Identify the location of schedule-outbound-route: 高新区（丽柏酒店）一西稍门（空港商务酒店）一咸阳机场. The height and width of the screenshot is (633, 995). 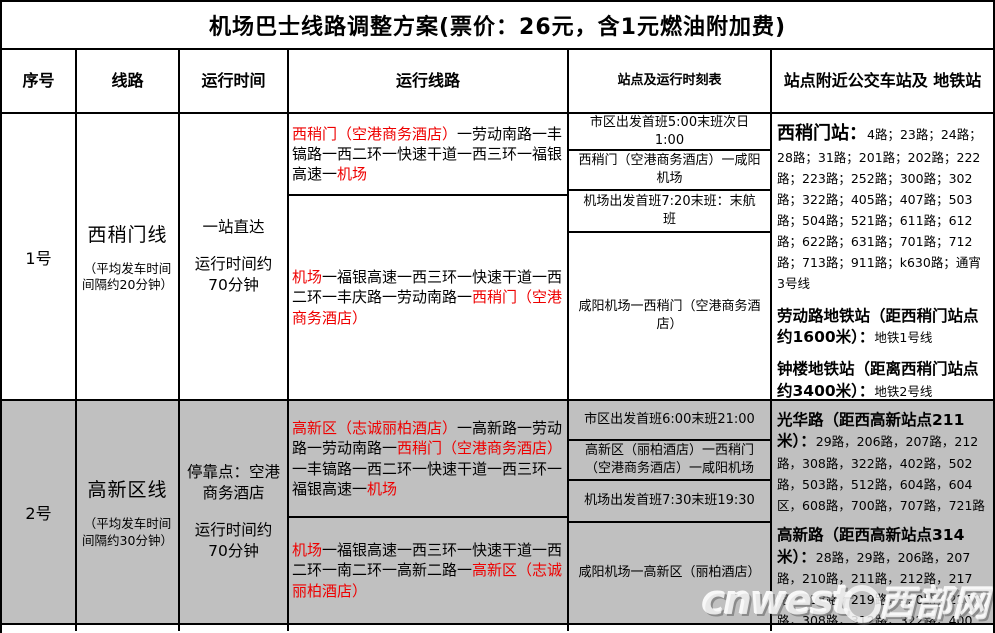
(669, 461).